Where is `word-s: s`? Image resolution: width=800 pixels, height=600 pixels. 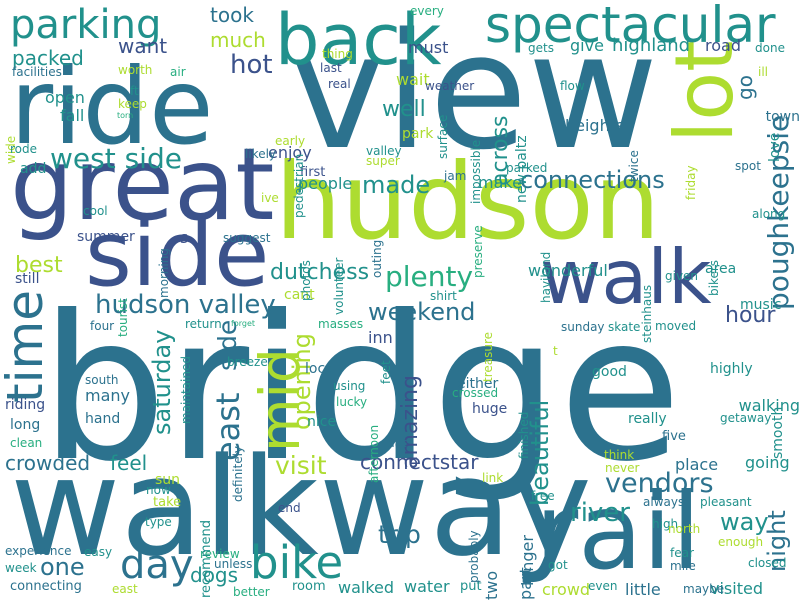
word-s: s is located at coordinates (184, 237).